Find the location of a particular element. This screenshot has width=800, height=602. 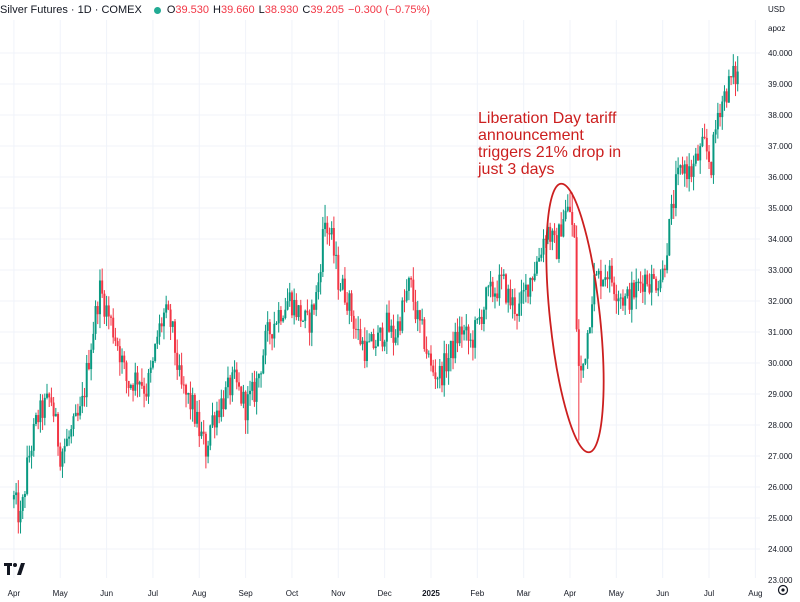

low-label: L is located at coordinates (261, 10).